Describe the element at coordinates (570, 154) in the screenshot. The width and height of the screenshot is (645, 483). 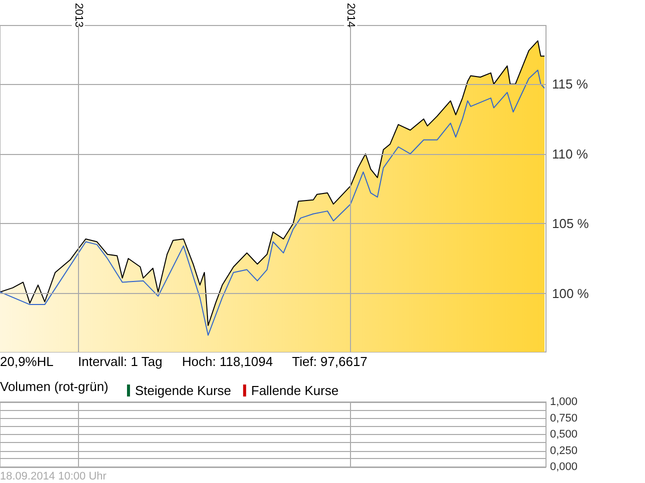
I see `y-tick-label: 110 %` at that location.